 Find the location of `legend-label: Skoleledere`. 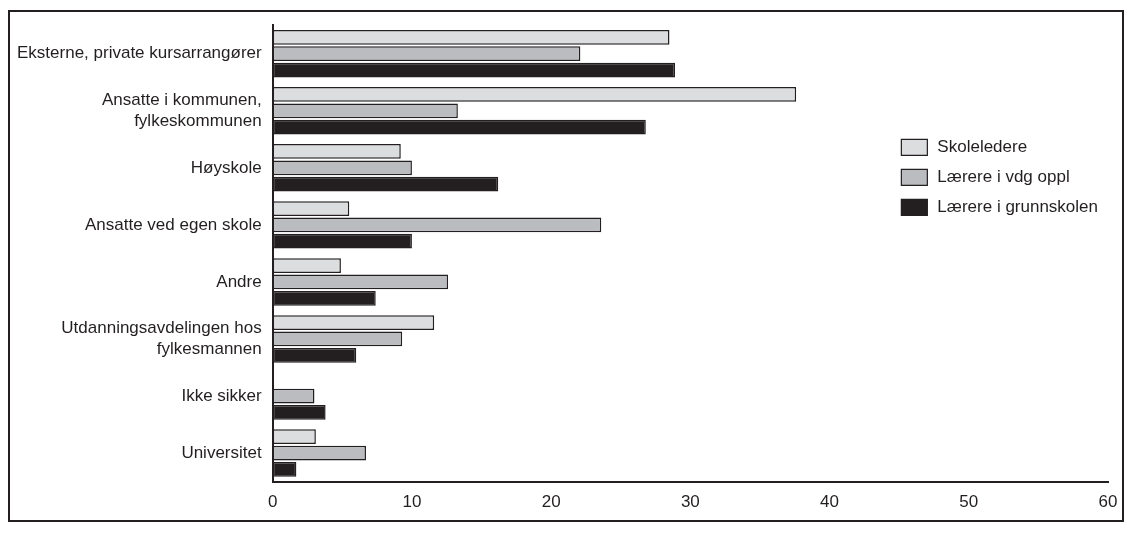

legend-label: Skoleledere is located at coordinates (982, 146).